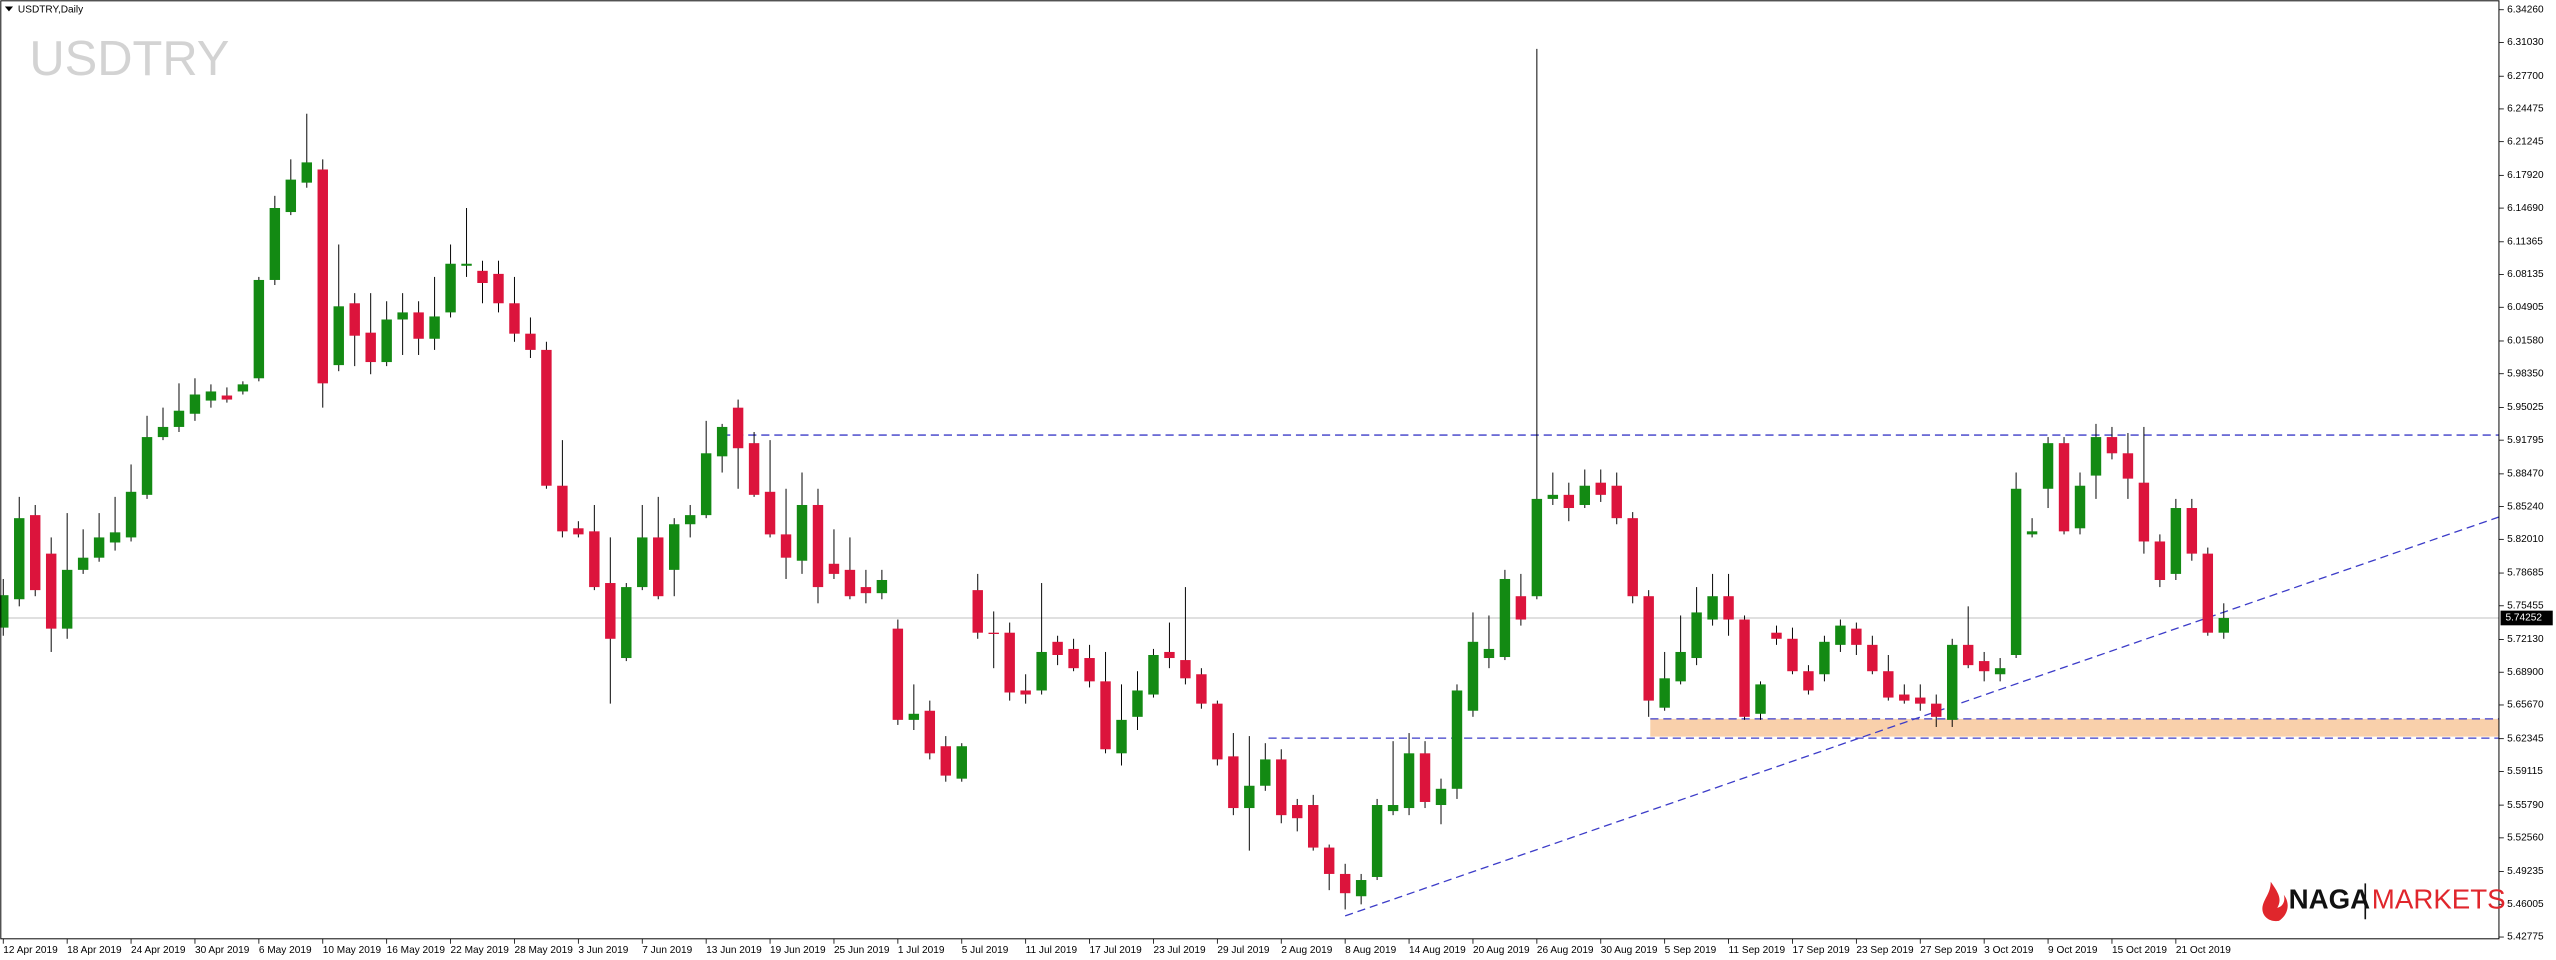 The width and height of the screenshot is (2556, 960). I want to click on y-tick-label: 5.52560, so click(2525, 838).